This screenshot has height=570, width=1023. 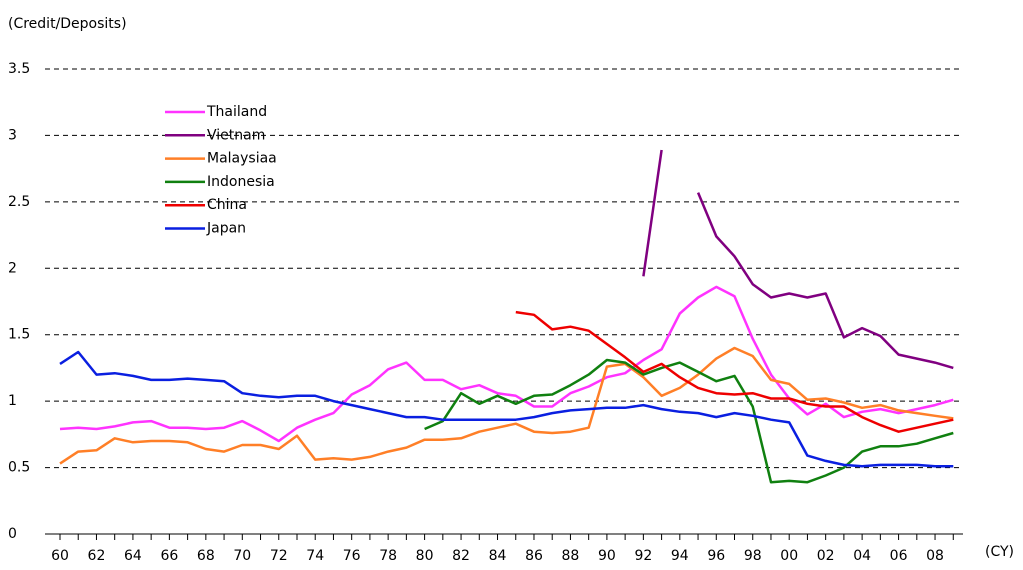 I want to click on x-tick-label: 60, so click(x=60, y=556).